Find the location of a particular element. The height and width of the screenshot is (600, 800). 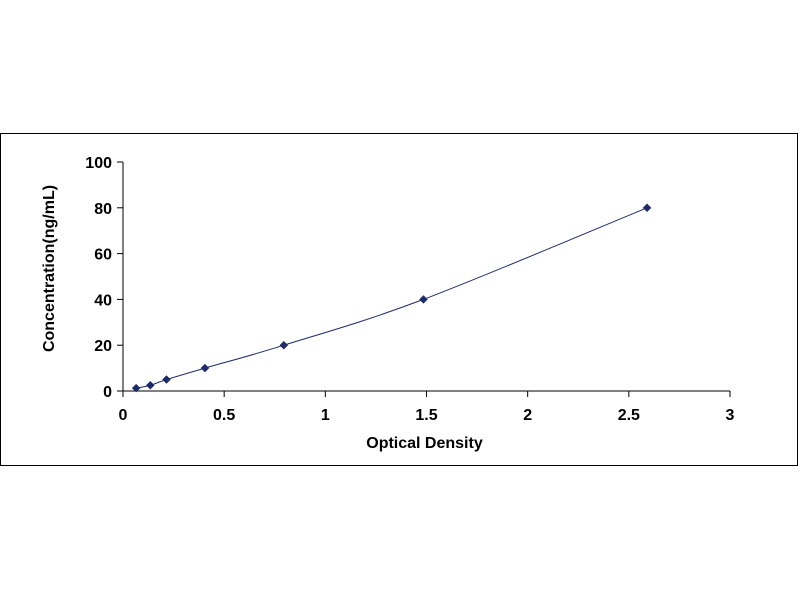

x-tick-label: 3 is located at coordinates (730, 415).